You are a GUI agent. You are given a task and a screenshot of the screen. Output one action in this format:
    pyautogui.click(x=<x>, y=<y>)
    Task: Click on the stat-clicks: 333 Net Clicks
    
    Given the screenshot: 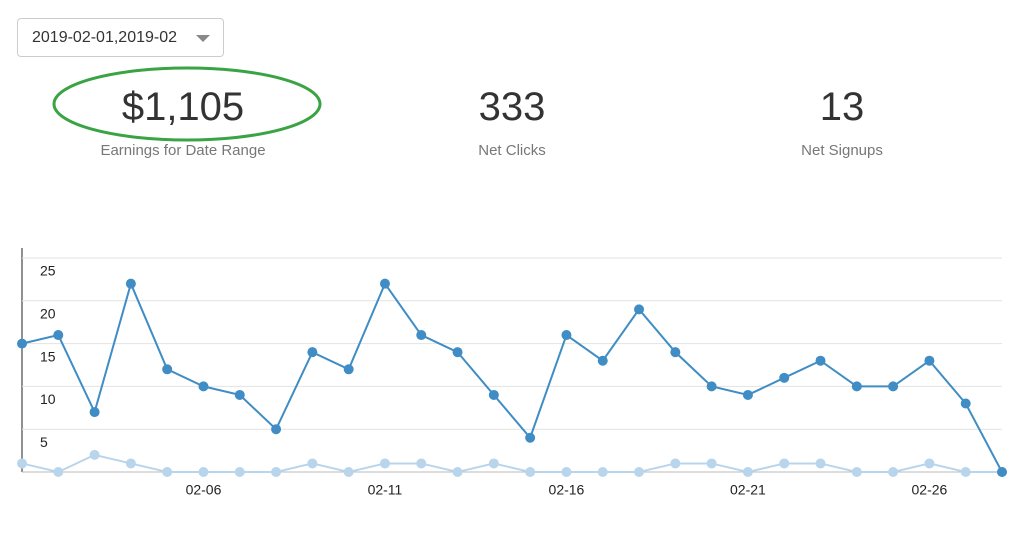 What is the action you would take?
    pyautogui.click(x=512, y=121)
    